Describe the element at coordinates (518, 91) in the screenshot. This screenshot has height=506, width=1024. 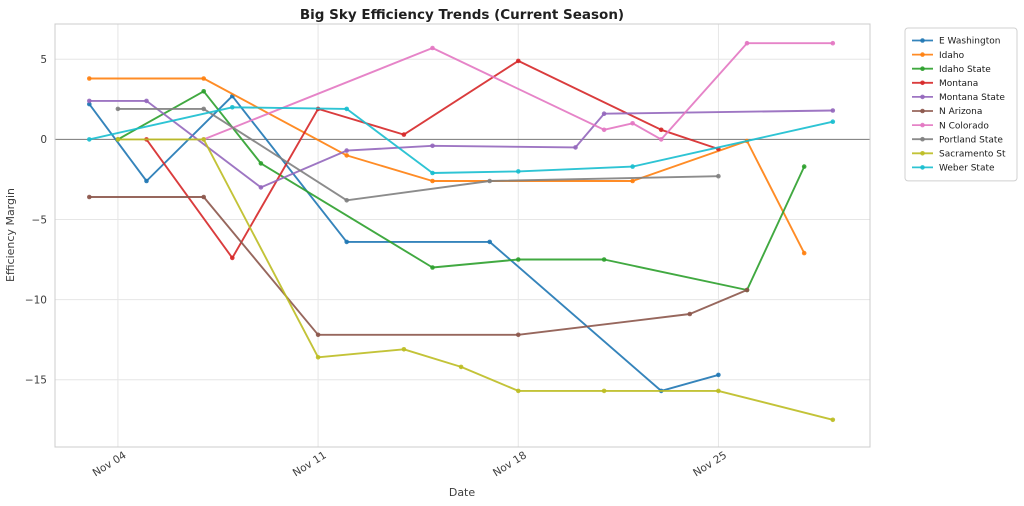
I see `series-n-colorado` at that location.